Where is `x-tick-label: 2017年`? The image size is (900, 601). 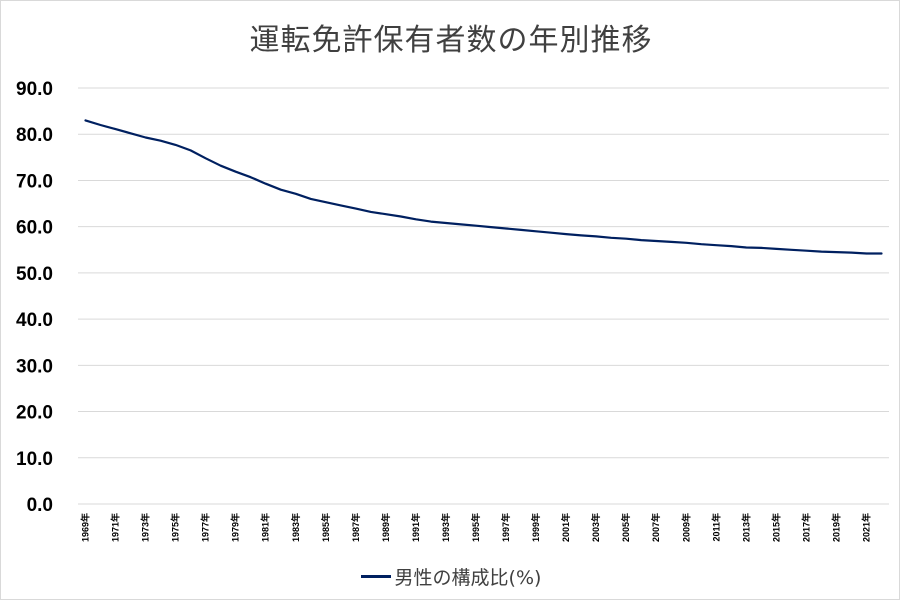
x-tick-label: 2017年 is located at coordinates (805, 527).